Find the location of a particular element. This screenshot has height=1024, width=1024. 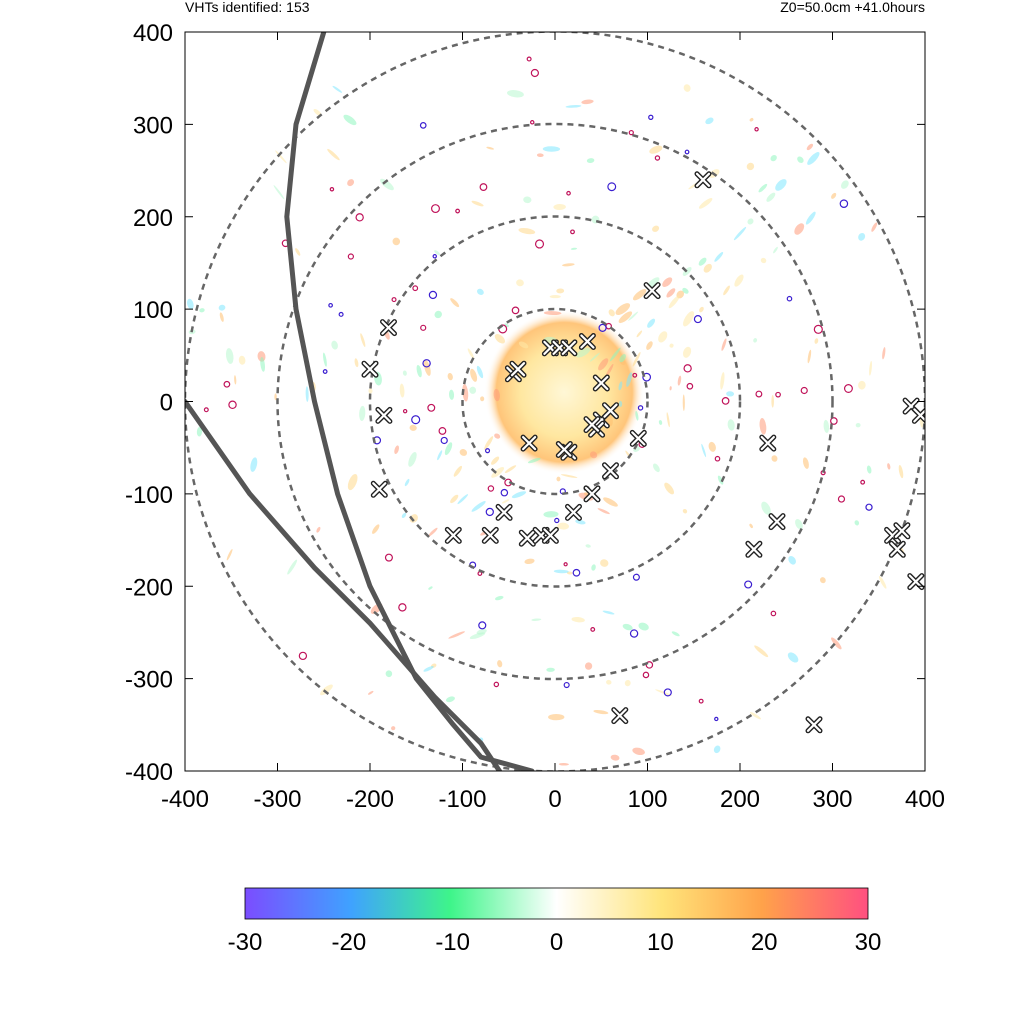

y-tick-label: 100 is located at coordinates (153, 310).